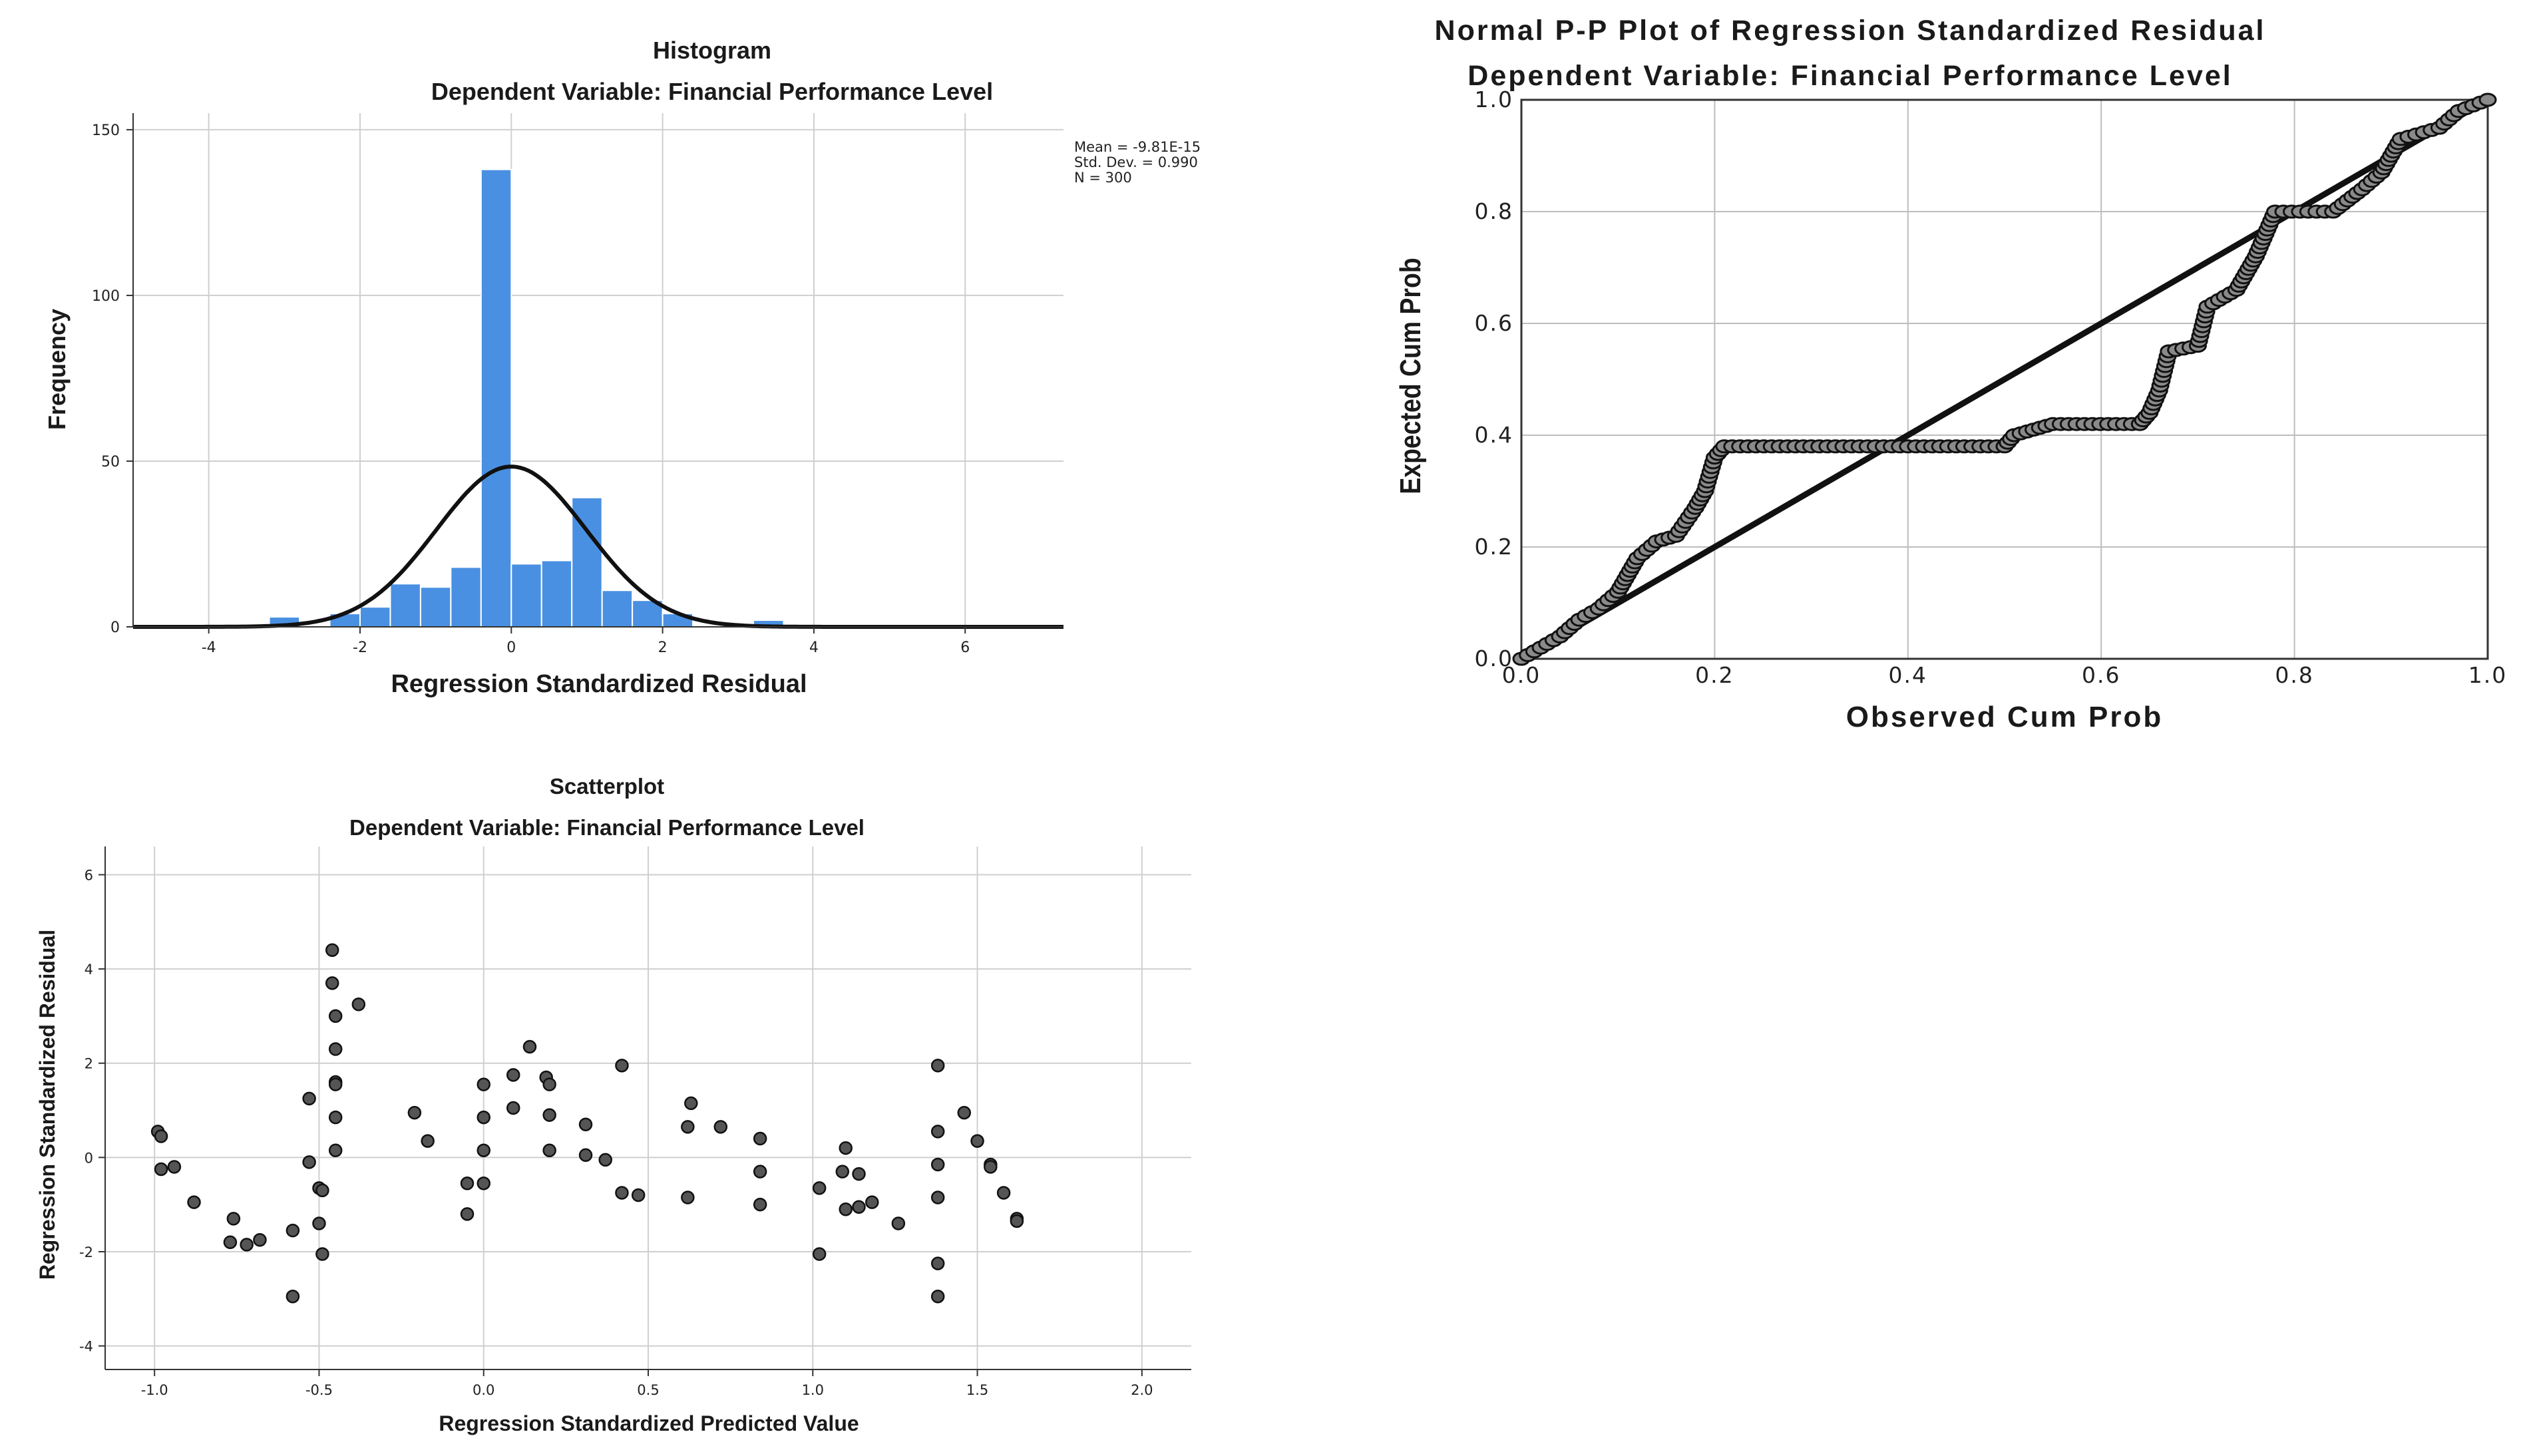 Image resolution: width=2525 pixels, height=1456 pixels. Describe the element at coordinates (1714, 675) in the screenshot. I see `pp-plot-x-tick-label: 0.2` at that location.